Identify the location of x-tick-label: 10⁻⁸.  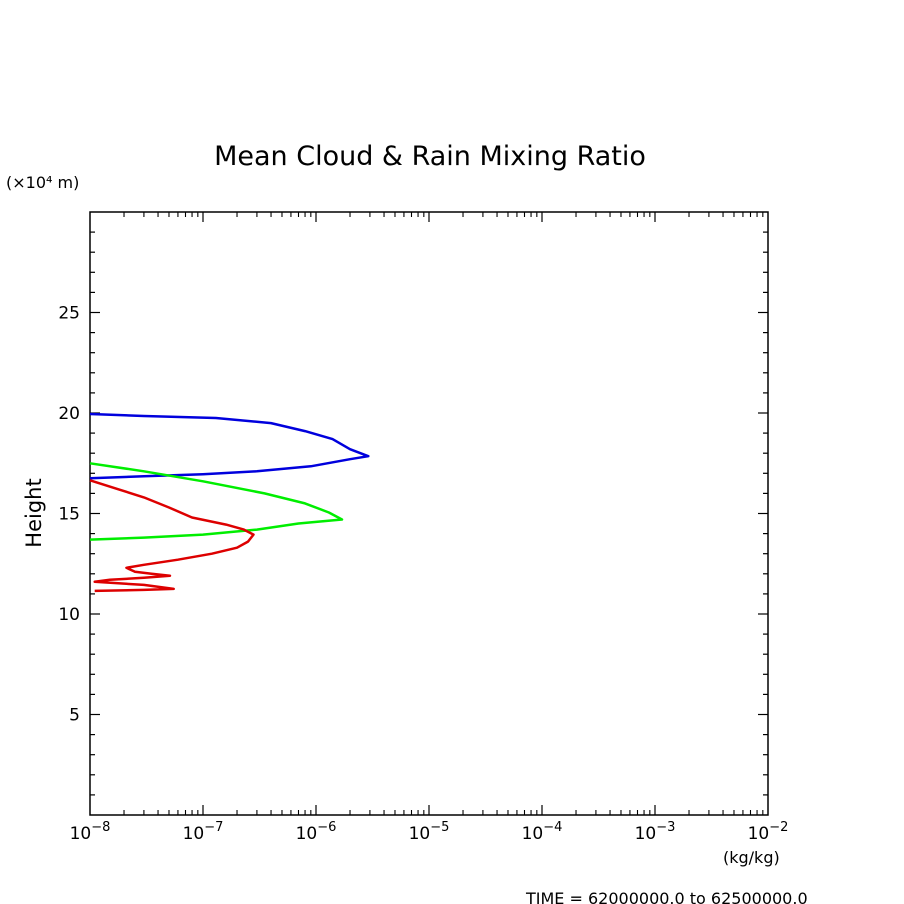
(90, 832).